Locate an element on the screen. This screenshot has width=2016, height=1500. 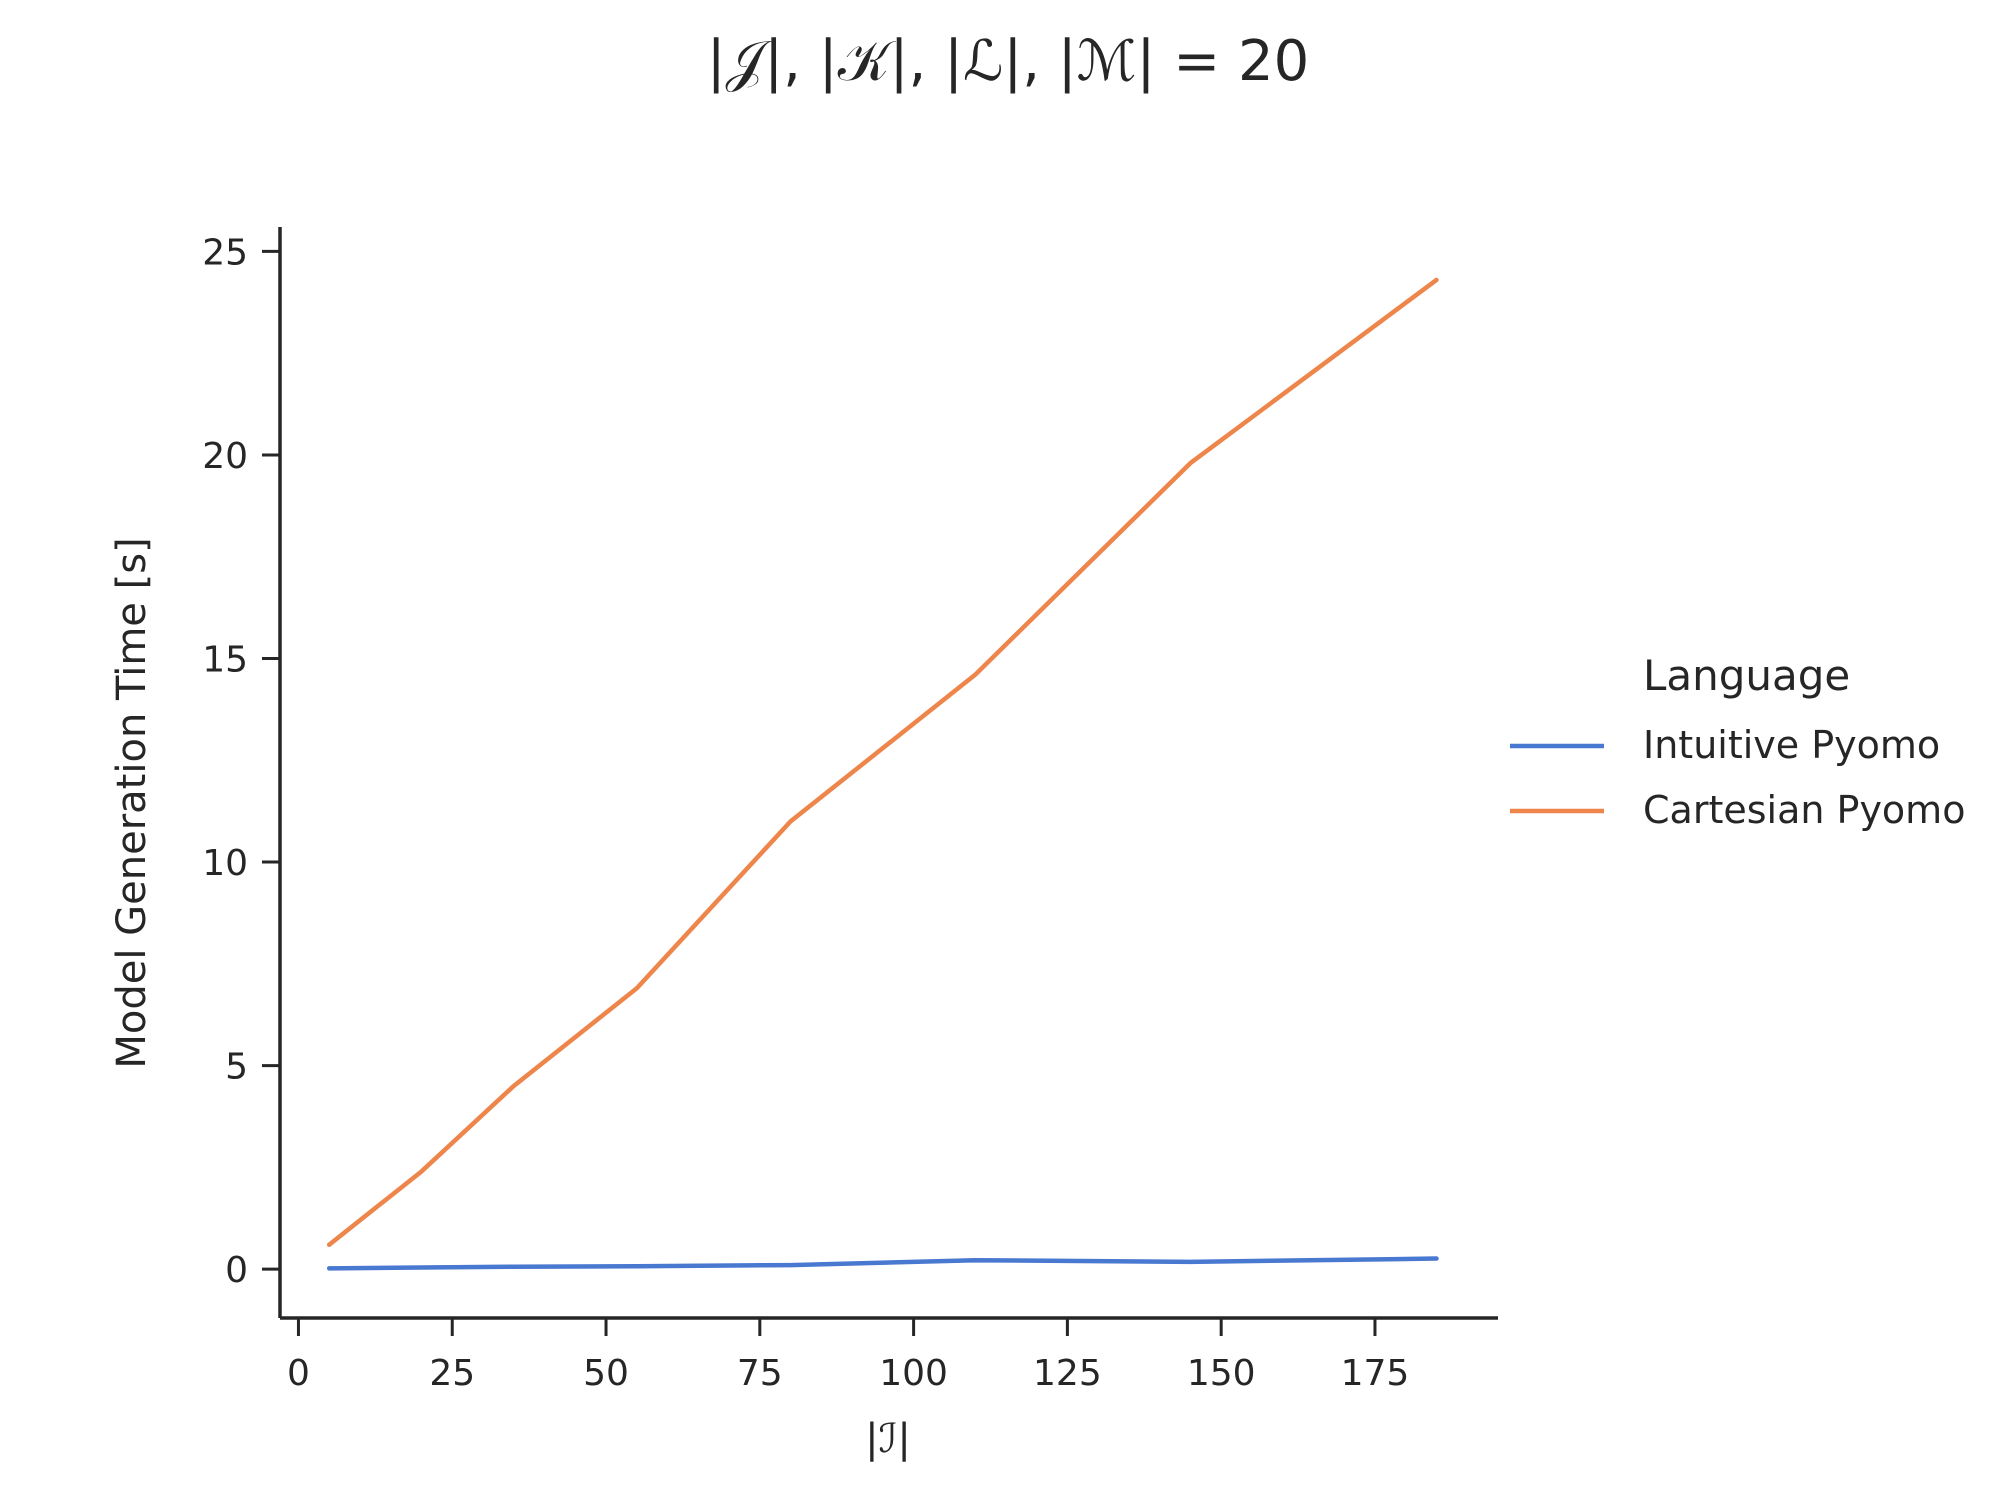
x-tick-label-0: 0 is located at coordinates (298, 1373).